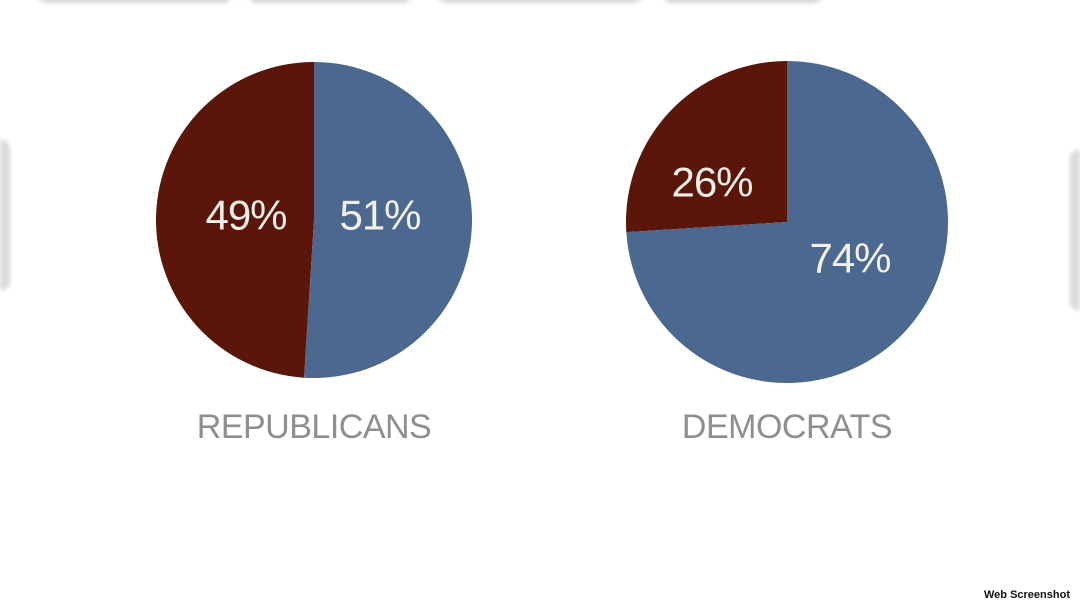 This screenshot has width=1080, height=608. I want to click on pie-democrats-slice-label-74: 74%, so click(849, 258).